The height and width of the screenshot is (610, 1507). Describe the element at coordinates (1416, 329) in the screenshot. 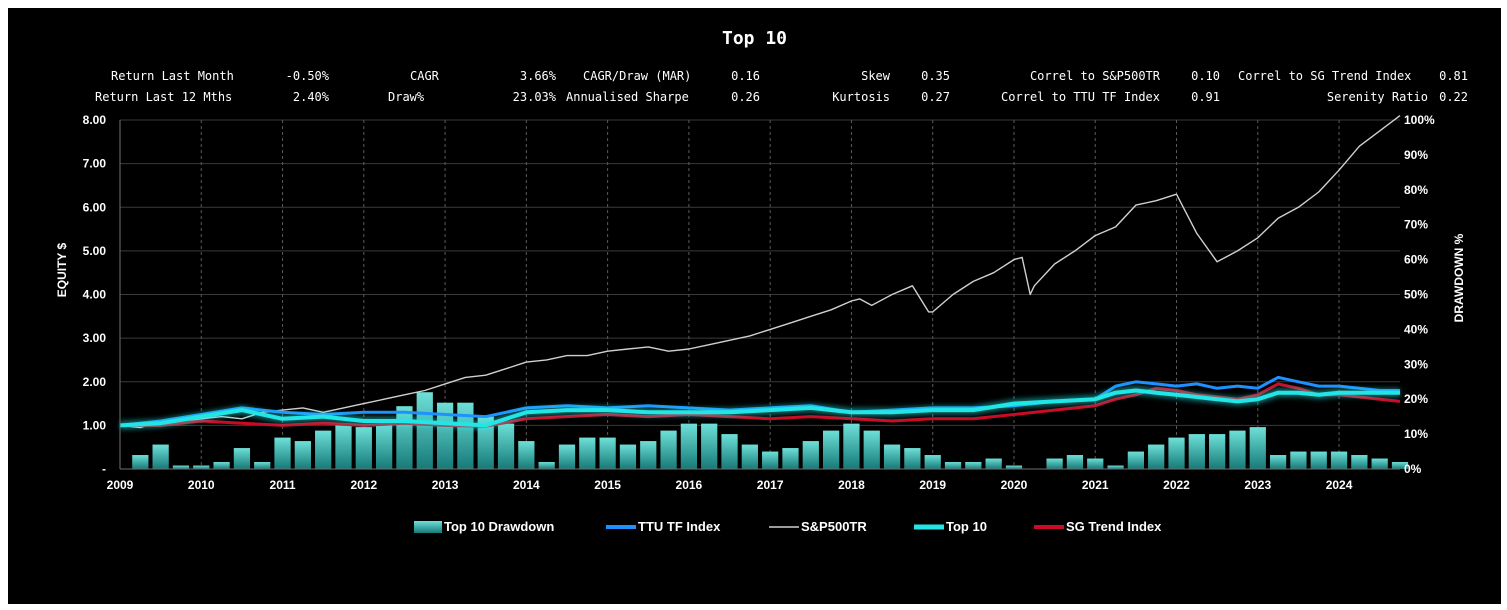

I see `y2-tick-label: 40%` at that location.